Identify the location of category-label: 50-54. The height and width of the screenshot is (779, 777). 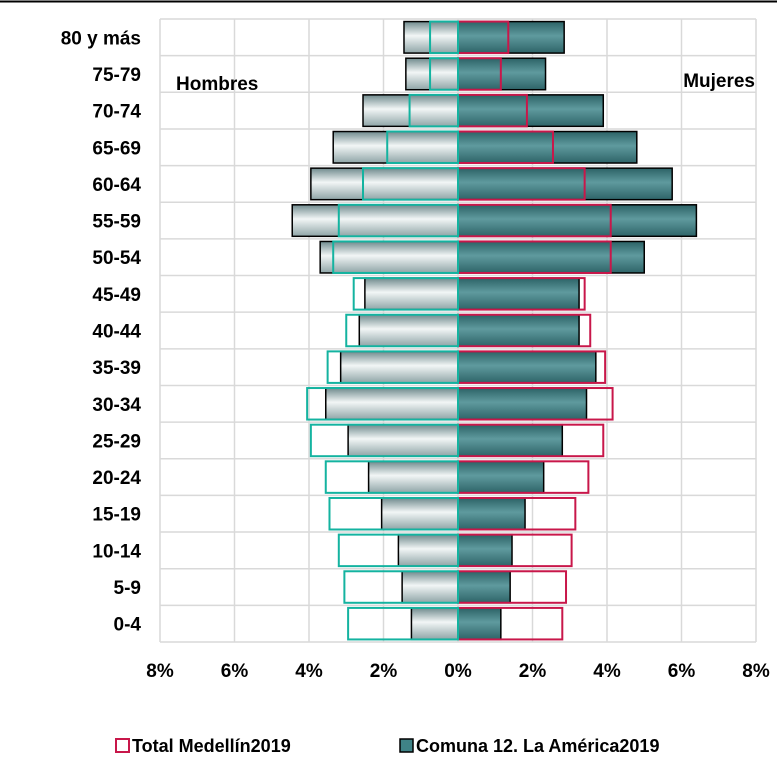
(116, 258).